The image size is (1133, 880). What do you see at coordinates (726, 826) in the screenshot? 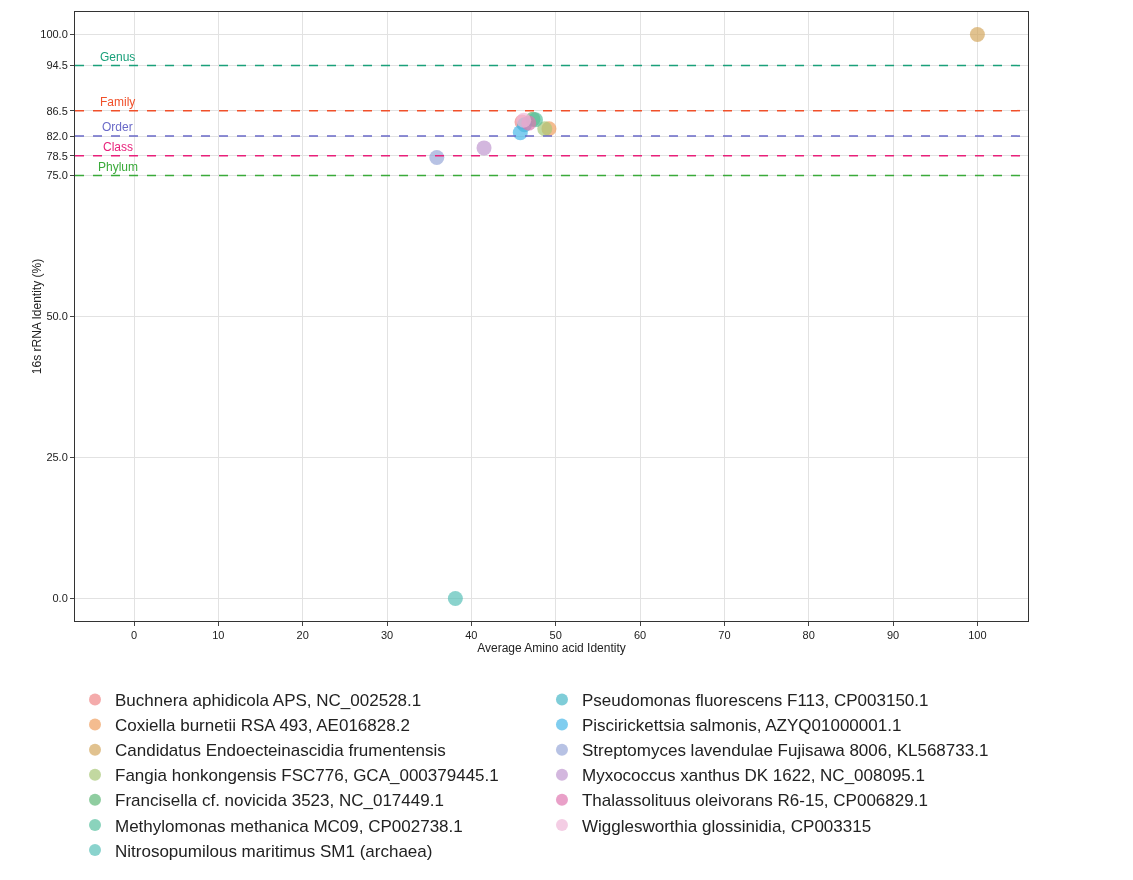
I see `legend-label: Wigglesworthia glossinidia, CP003315` at bounding box center [726, 826].